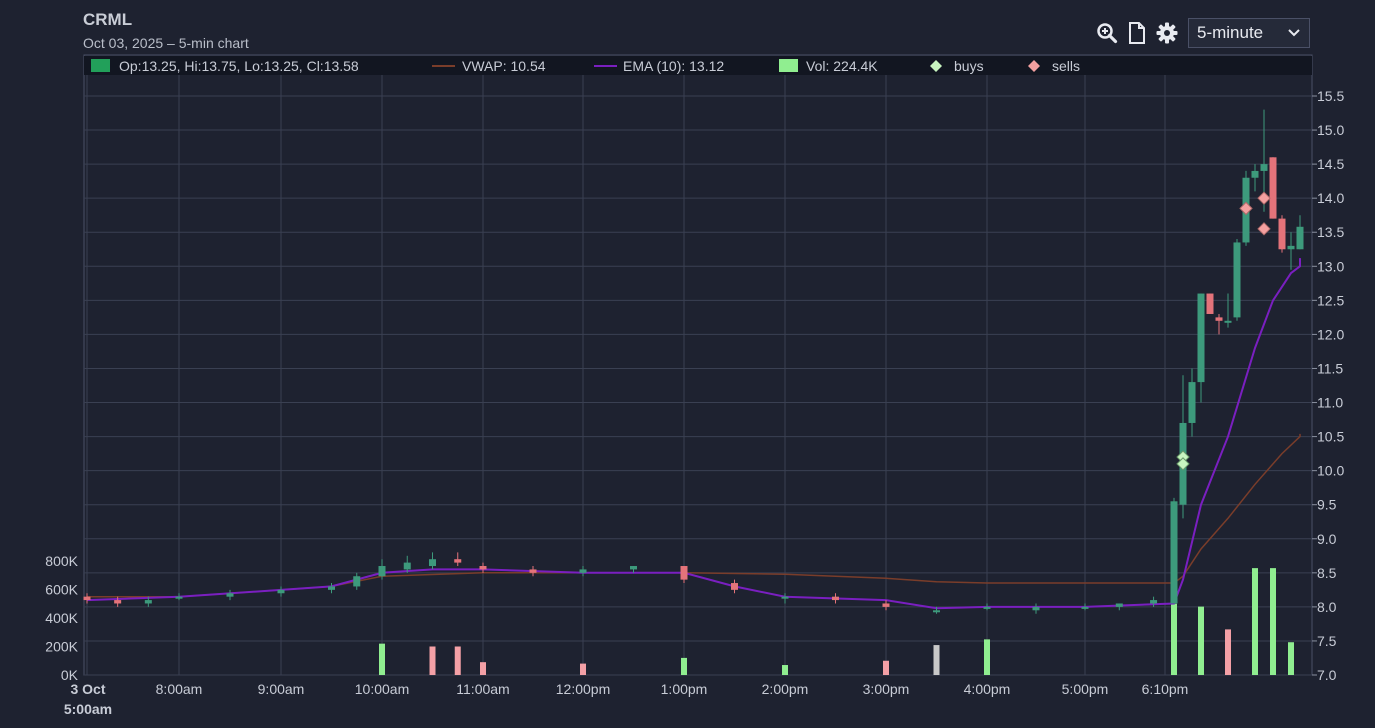  What do you see at coordinates (1327, 641) in the screenshot?
I see `price-tick-label: 7.5` at bounding box center [1327, 641].